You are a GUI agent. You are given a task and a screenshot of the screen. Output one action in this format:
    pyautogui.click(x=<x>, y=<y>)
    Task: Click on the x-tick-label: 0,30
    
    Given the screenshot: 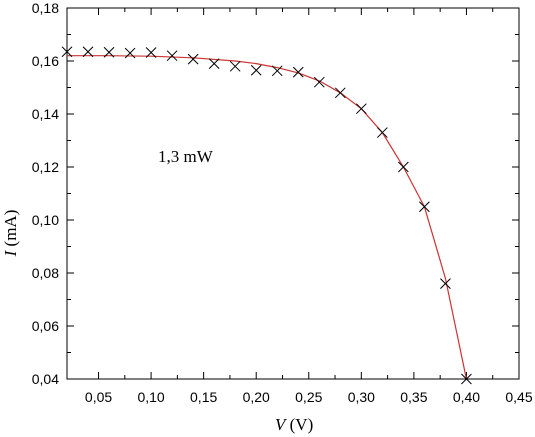 What is the action you would take?
    pyautogui.click(x=361, y=397)
    